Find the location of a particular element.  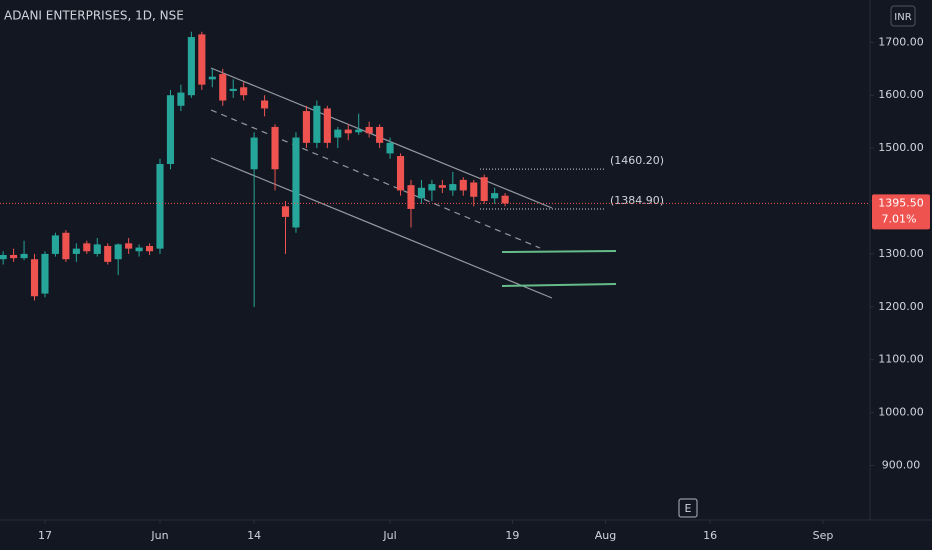

x-tick-label: 17 is located at coordinates (45, 535).